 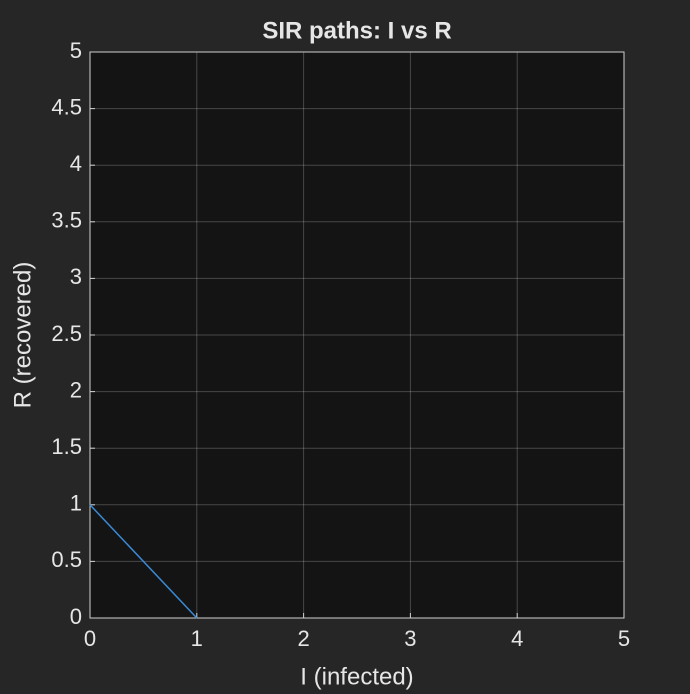 What do you see at coordinates (197, 638) in the screenshot?
I see `x-tick-label: 1` at bounding box center [197, 638].